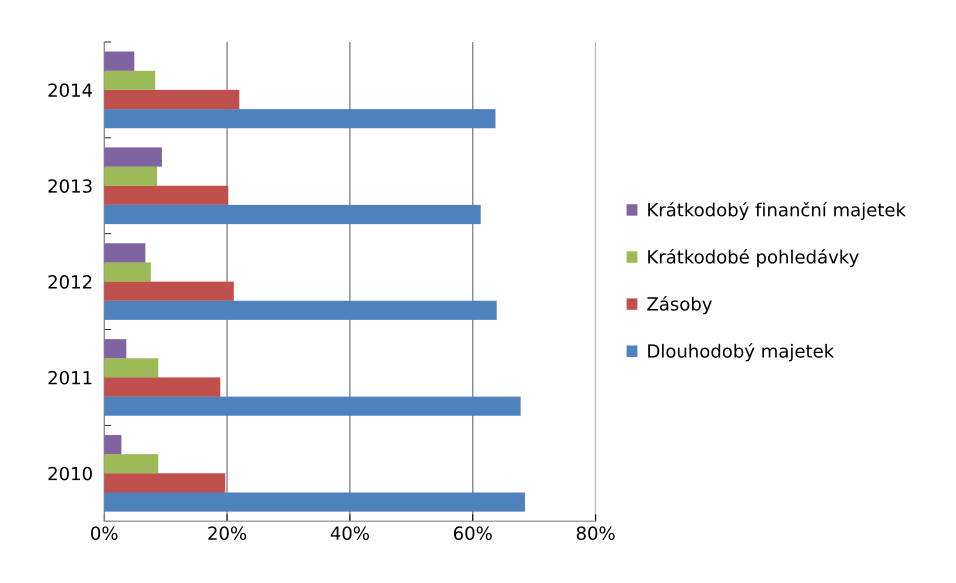 The image size is (956, 583). What do you see at coordinates (777, 211) in the screenshot?
I see `legend-label: Krátkodobý finanční majetek` at bounding box center [777, 211].